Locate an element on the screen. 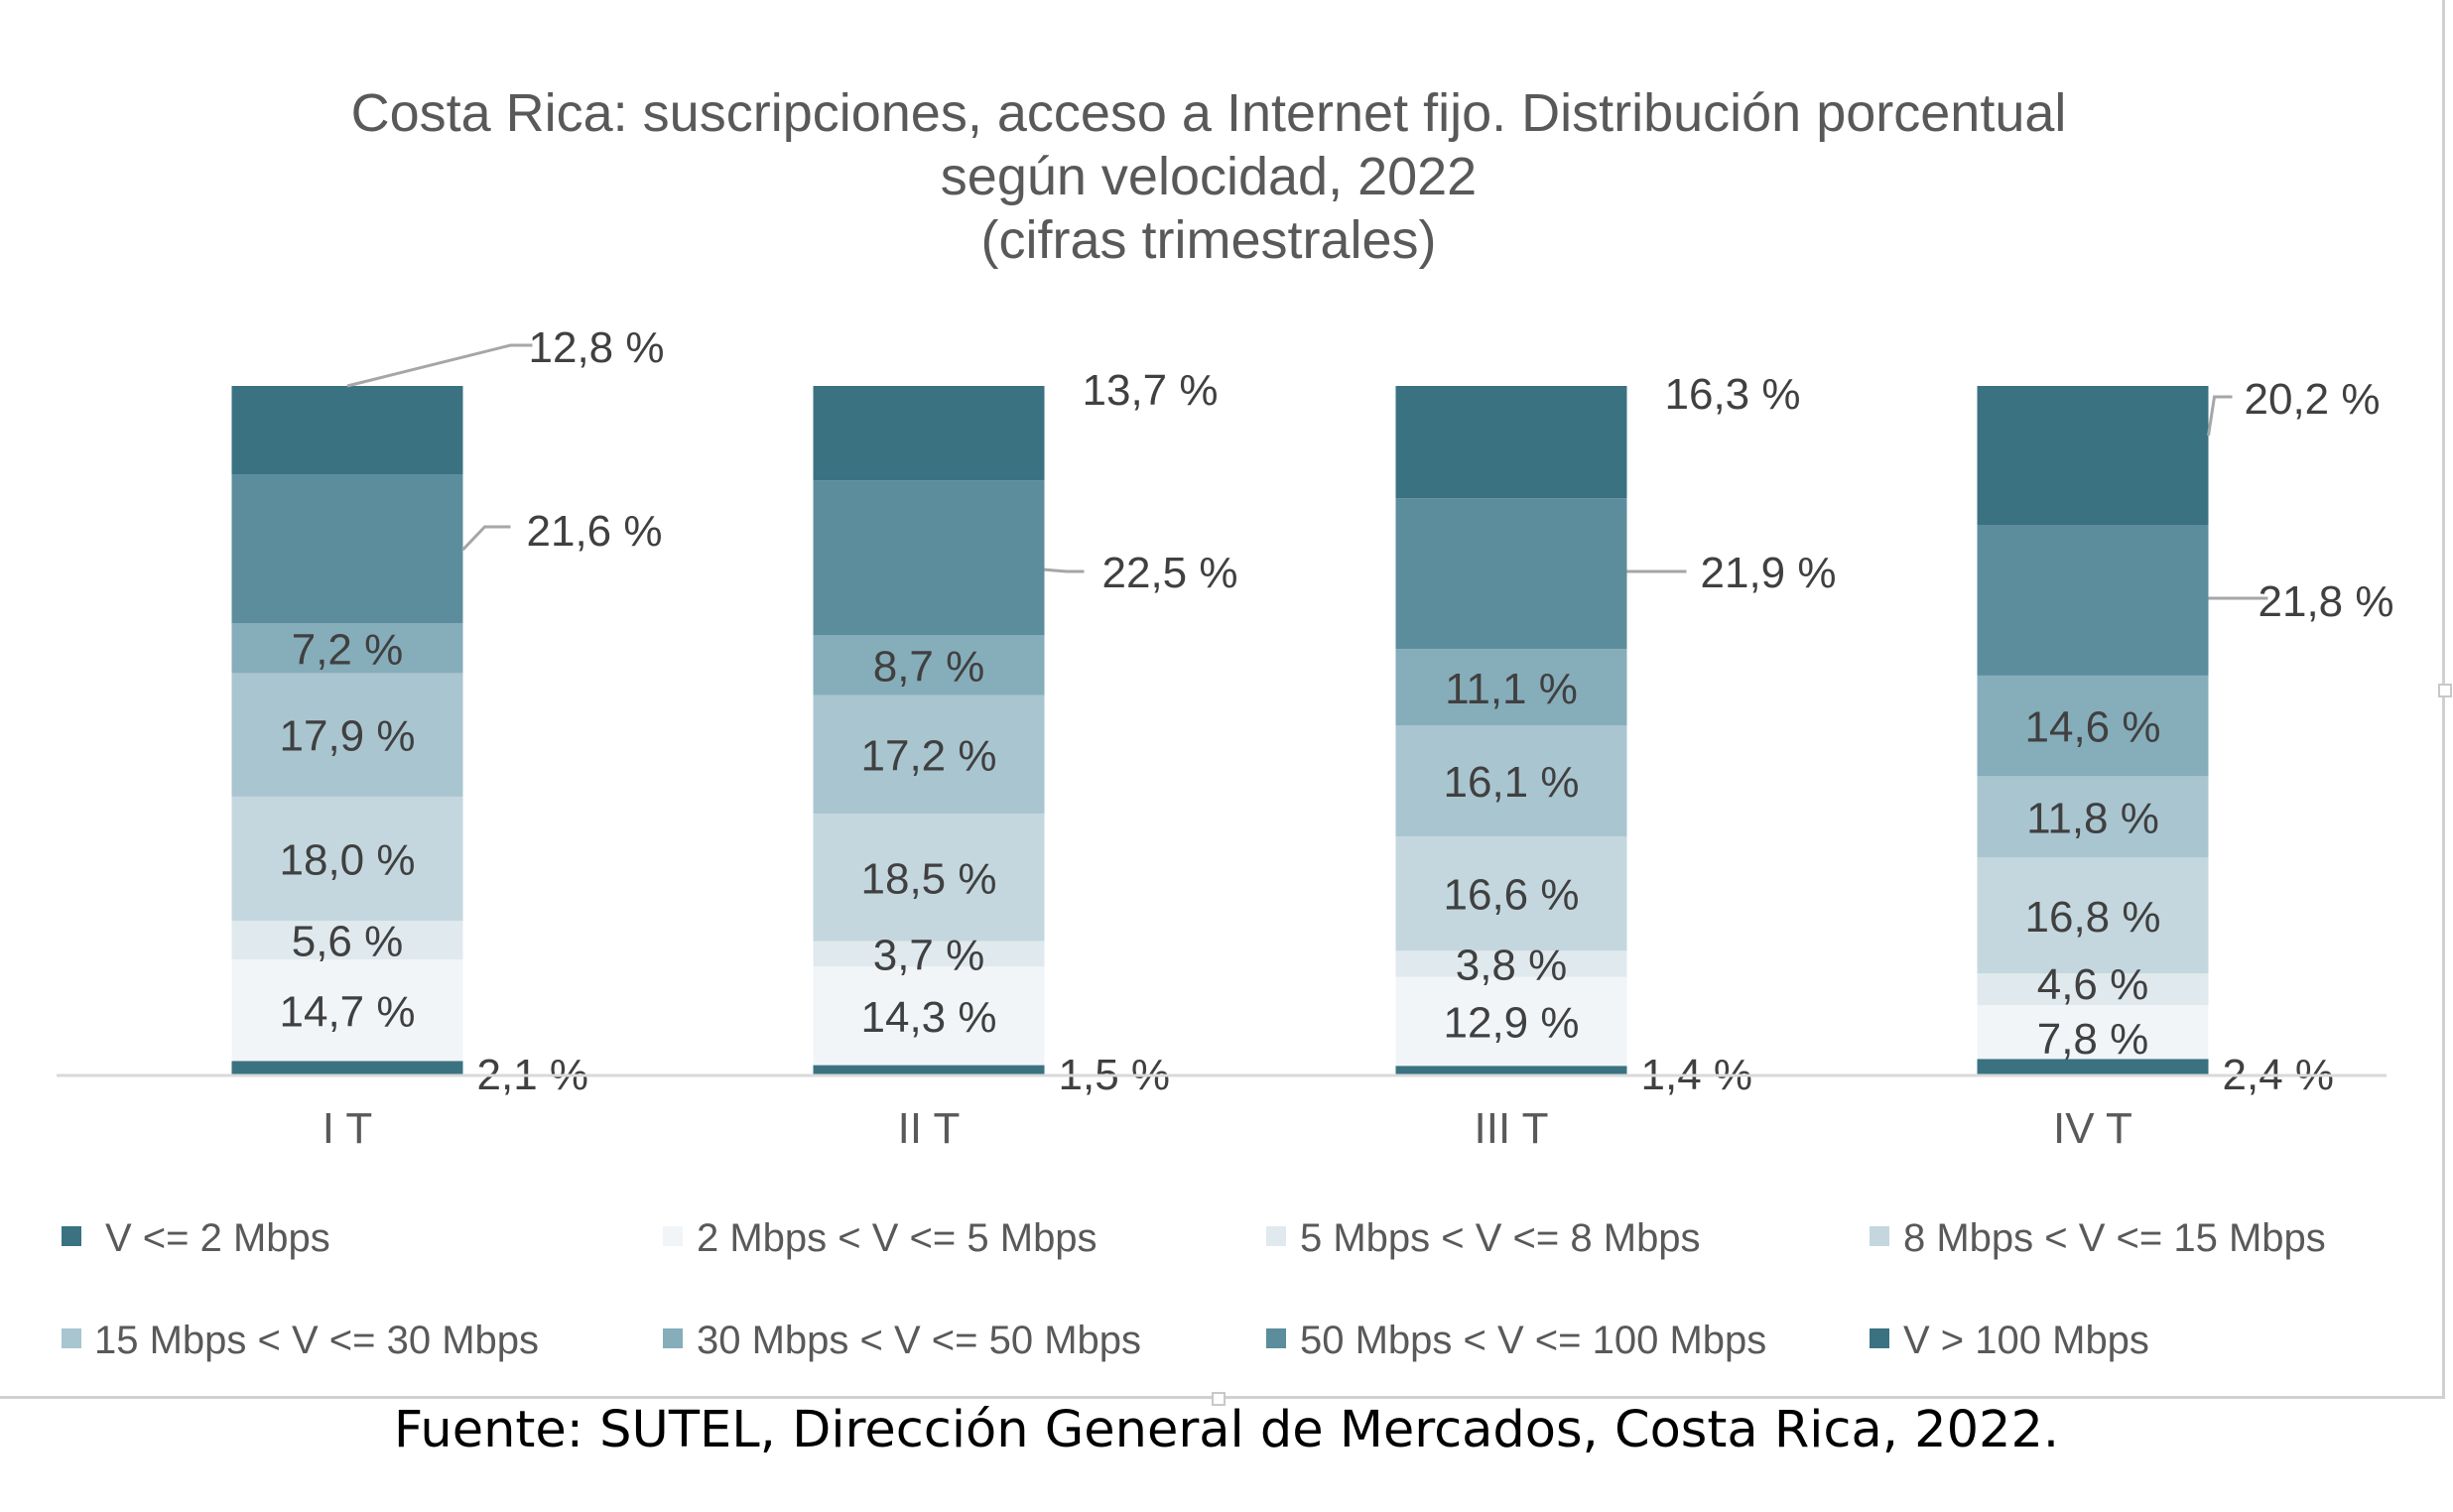 The width and height of the screenshot is (2453, 1512). data-label: 18,5 % is located at coordinates (929, 878).